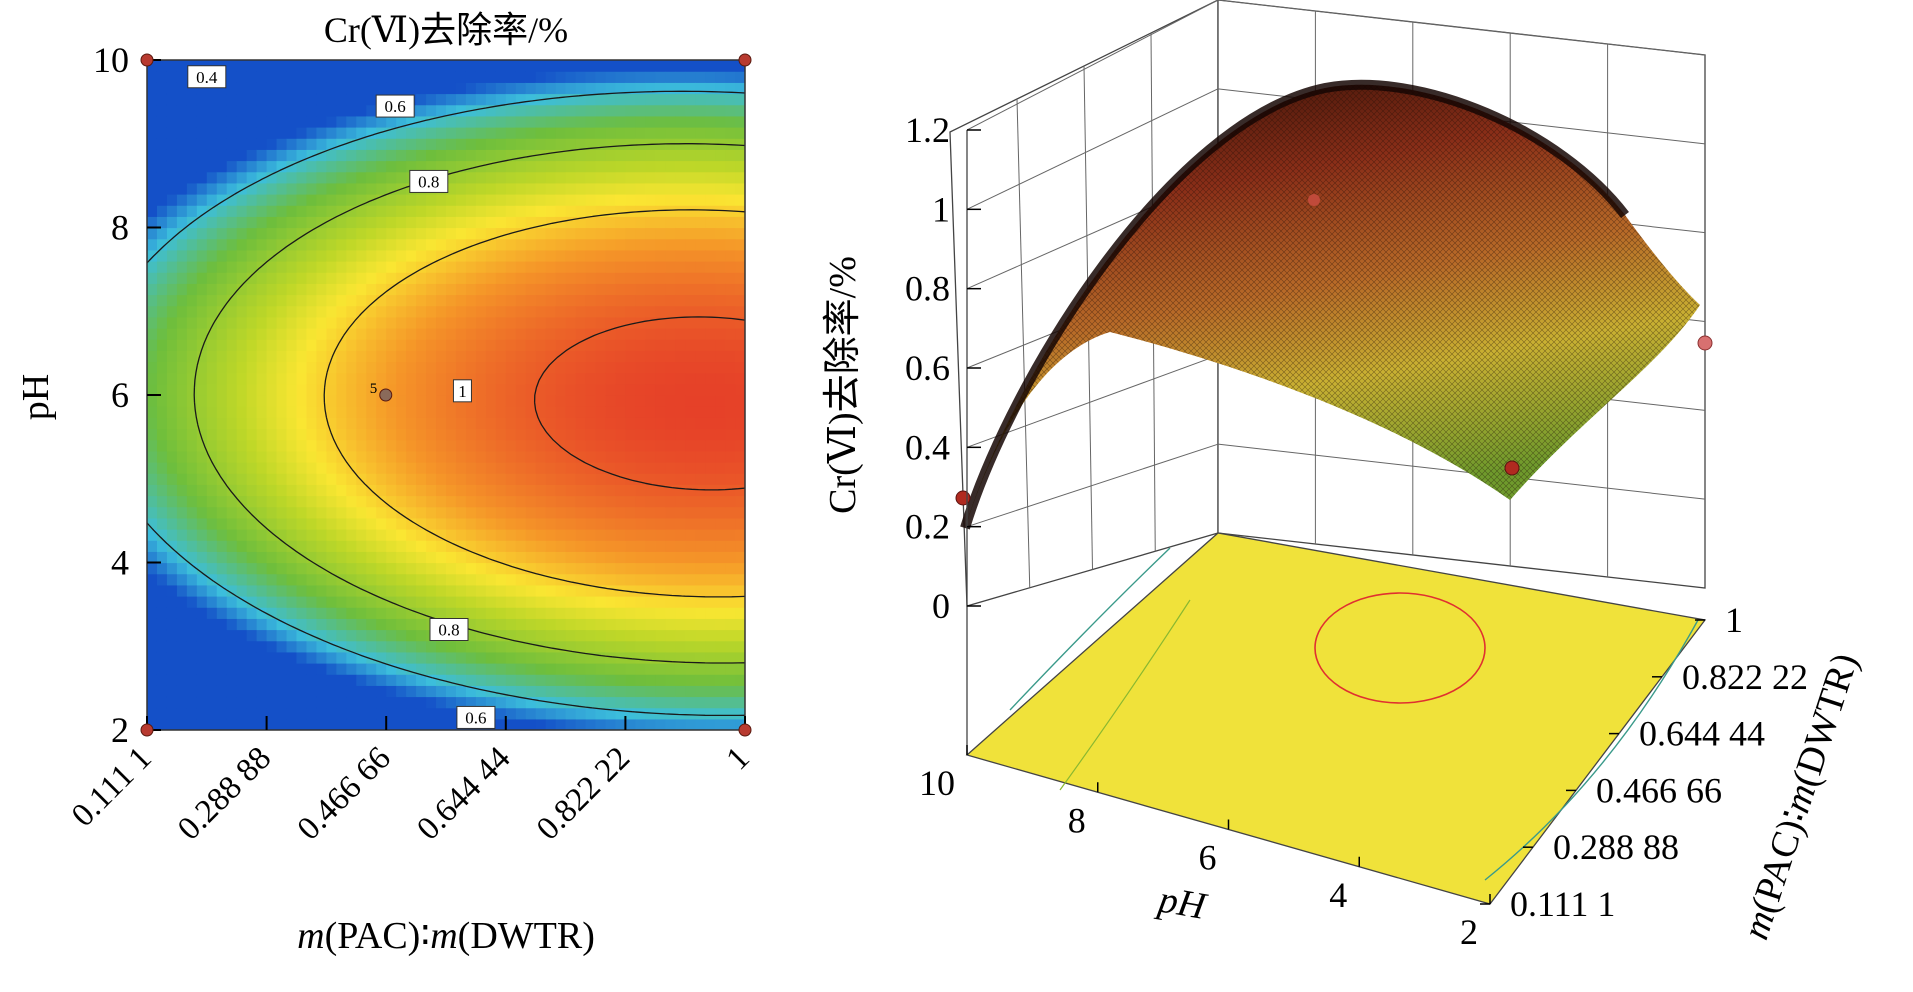  What do you see at coordinates (310, 936) in the screenshot?
I see `xlabel-m1: m` at bounding box center [310, 936].